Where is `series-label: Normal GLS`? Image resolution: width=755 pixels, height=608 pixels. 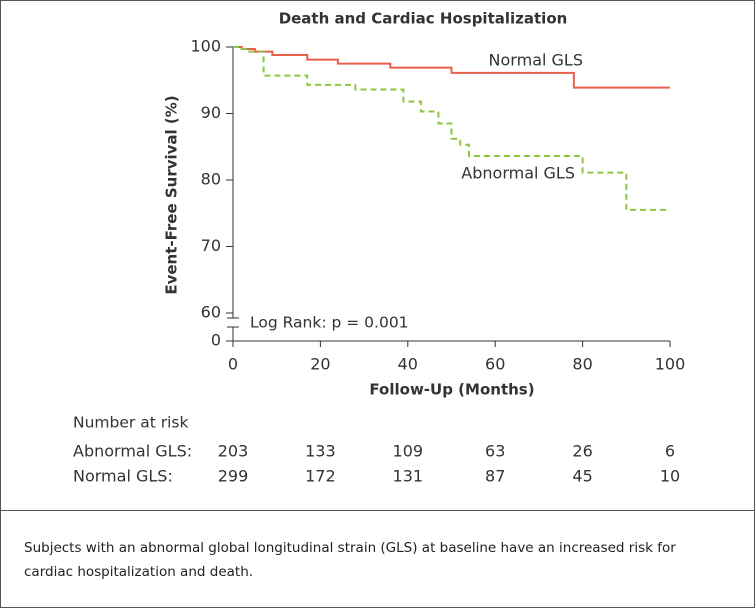
series-label: Normal GLS is located at coordinates (536, 60).